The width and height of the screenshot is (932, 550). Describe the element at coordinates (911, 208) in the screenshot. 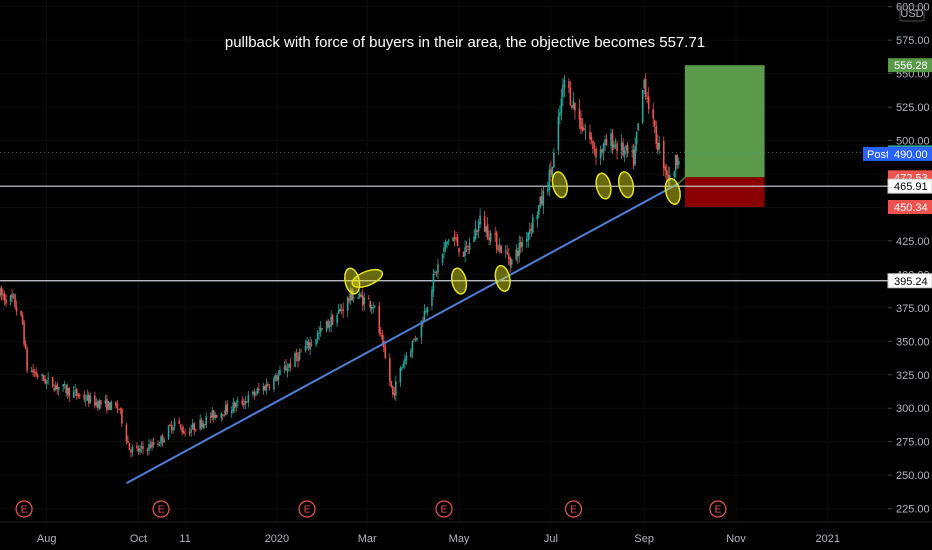

I see `price-tag-label: 450.34` at that location.